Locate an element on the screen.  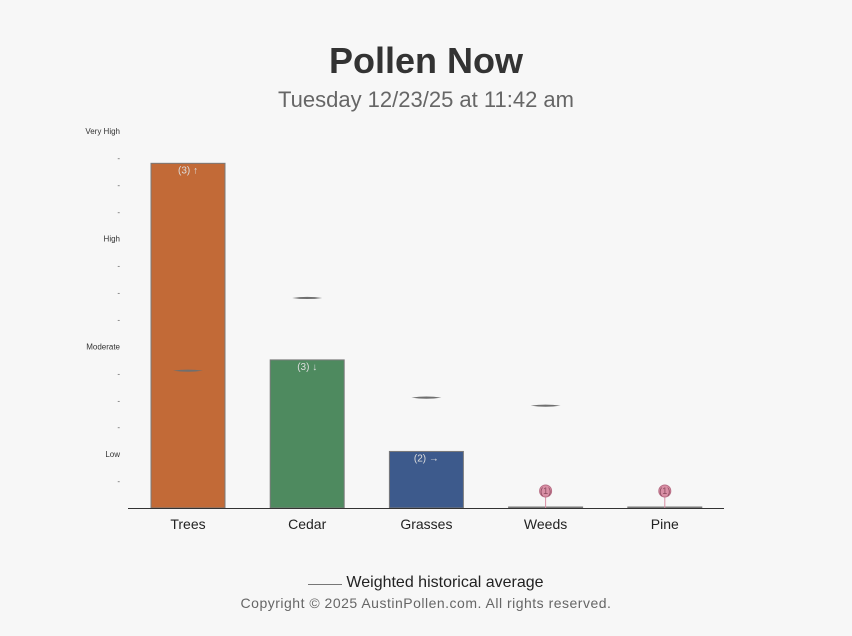
bar-value-label: (3) ↑ is located at coordinates (188, 170).